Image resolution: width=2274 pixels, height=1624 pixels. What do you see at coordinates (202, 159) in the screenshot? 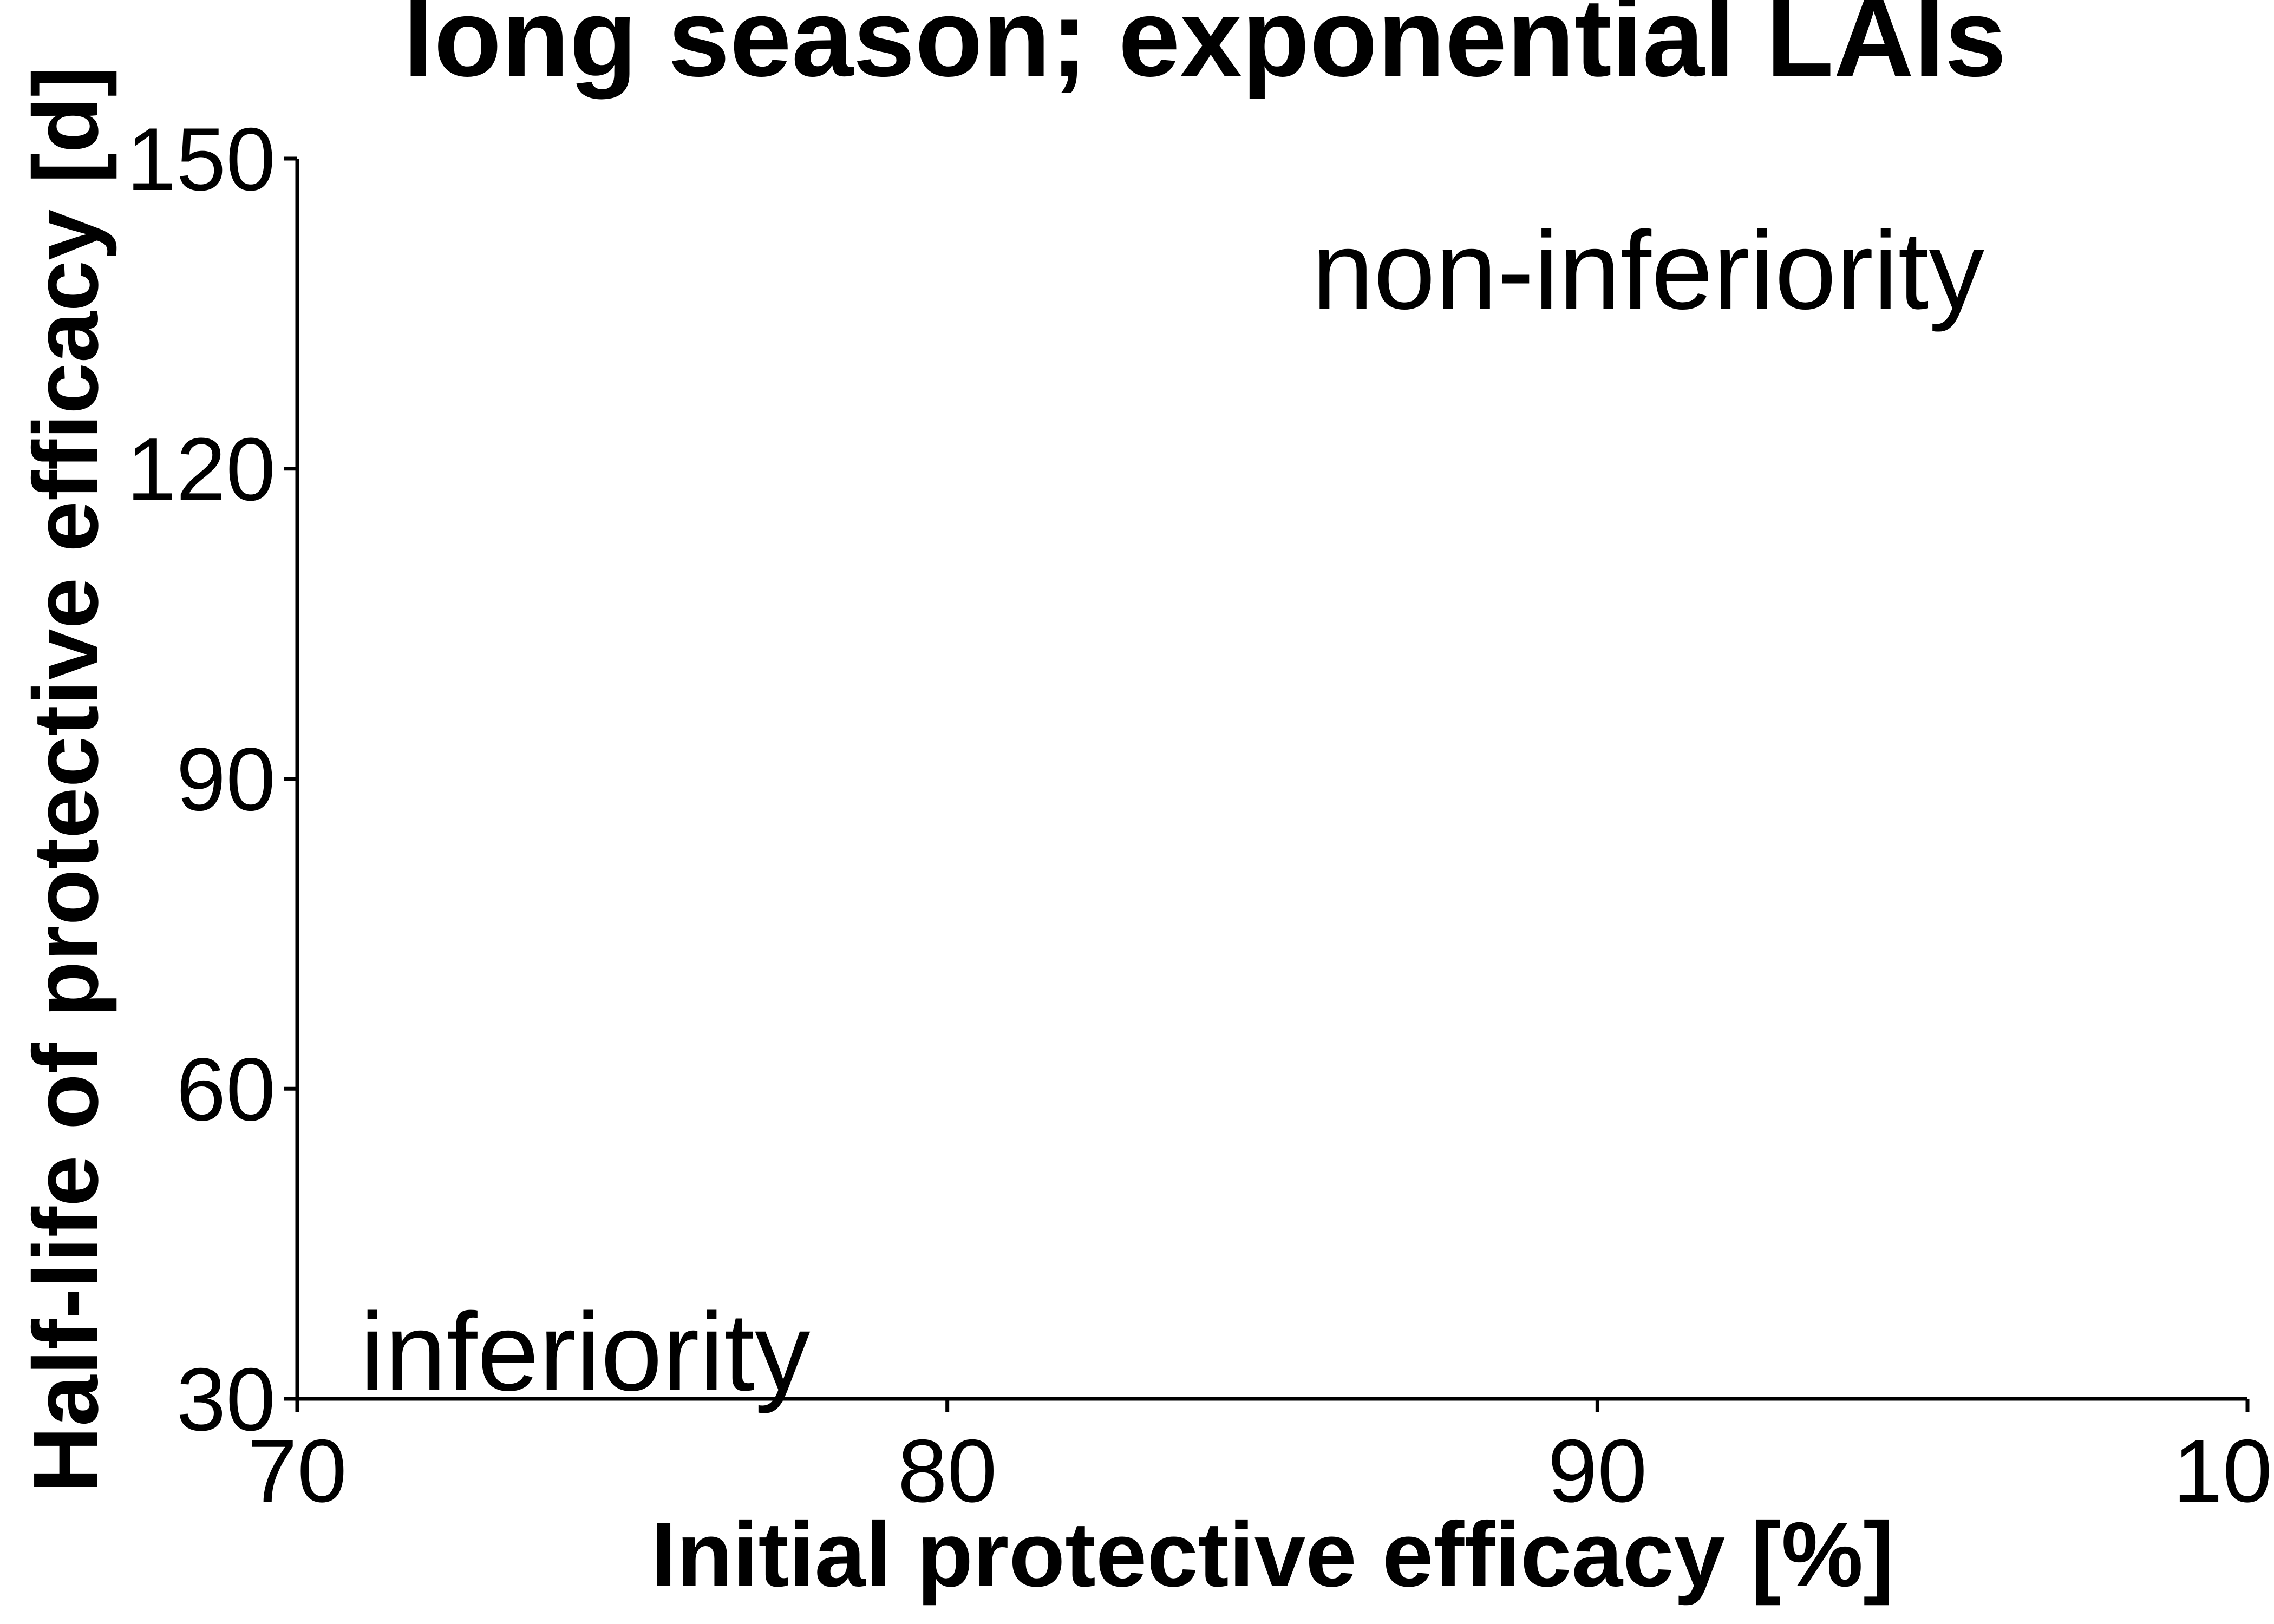
I see `y-tick-label: 150` at bounding box center [202, 159].